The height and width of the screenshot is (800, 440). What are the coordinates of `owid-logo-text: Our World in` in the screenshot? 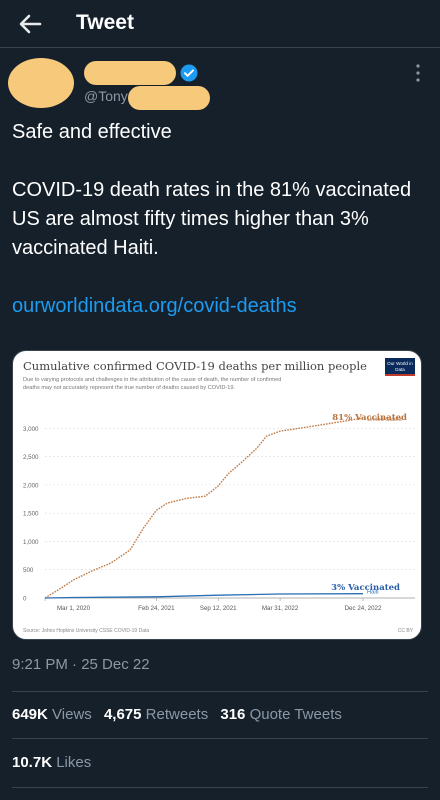 It's located at (400, 363).